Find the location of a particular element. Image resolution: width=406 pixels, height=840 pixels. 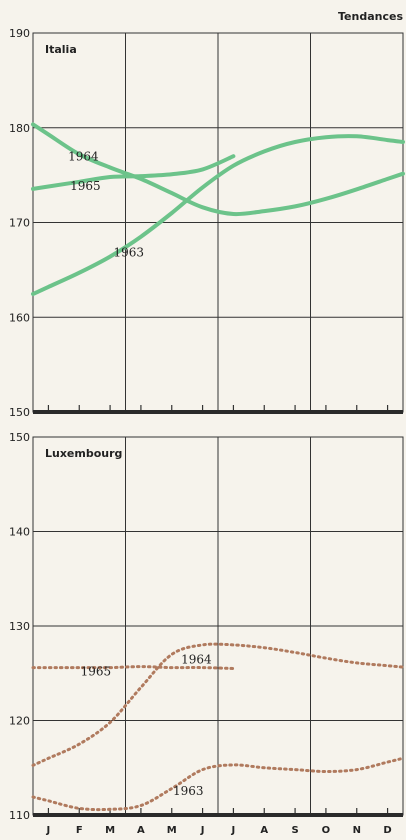

y-tick-label: 170 is located at coordinates (19, 223).